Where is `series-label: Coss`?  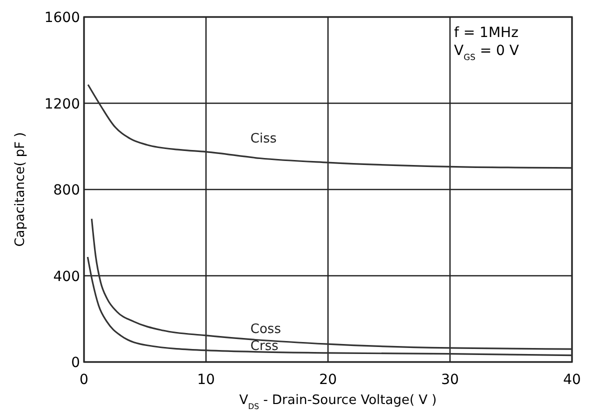
series-label: Coss is located at coordinates (266, 330).